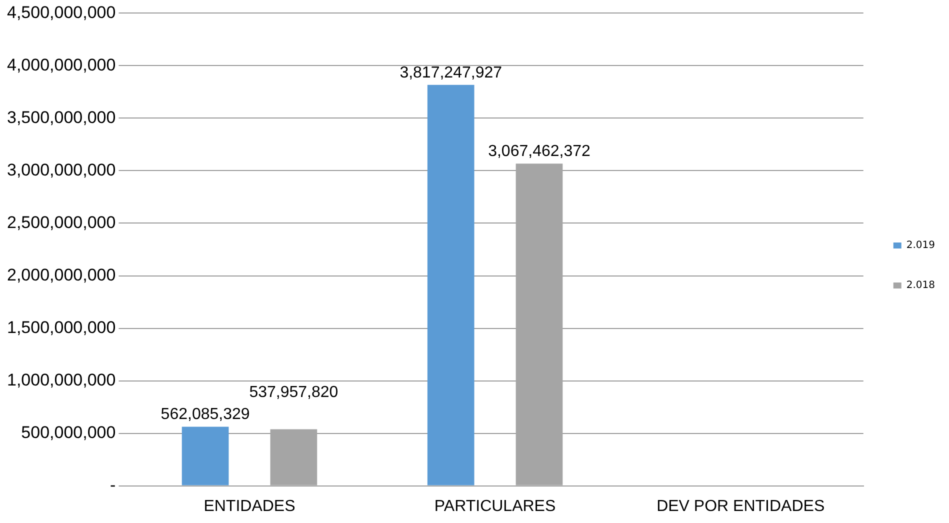 The image size is (949, 523). Describe the element at coordinates (293, 393) in the screenshot. I see `data-label: 537,957,820` at that location.